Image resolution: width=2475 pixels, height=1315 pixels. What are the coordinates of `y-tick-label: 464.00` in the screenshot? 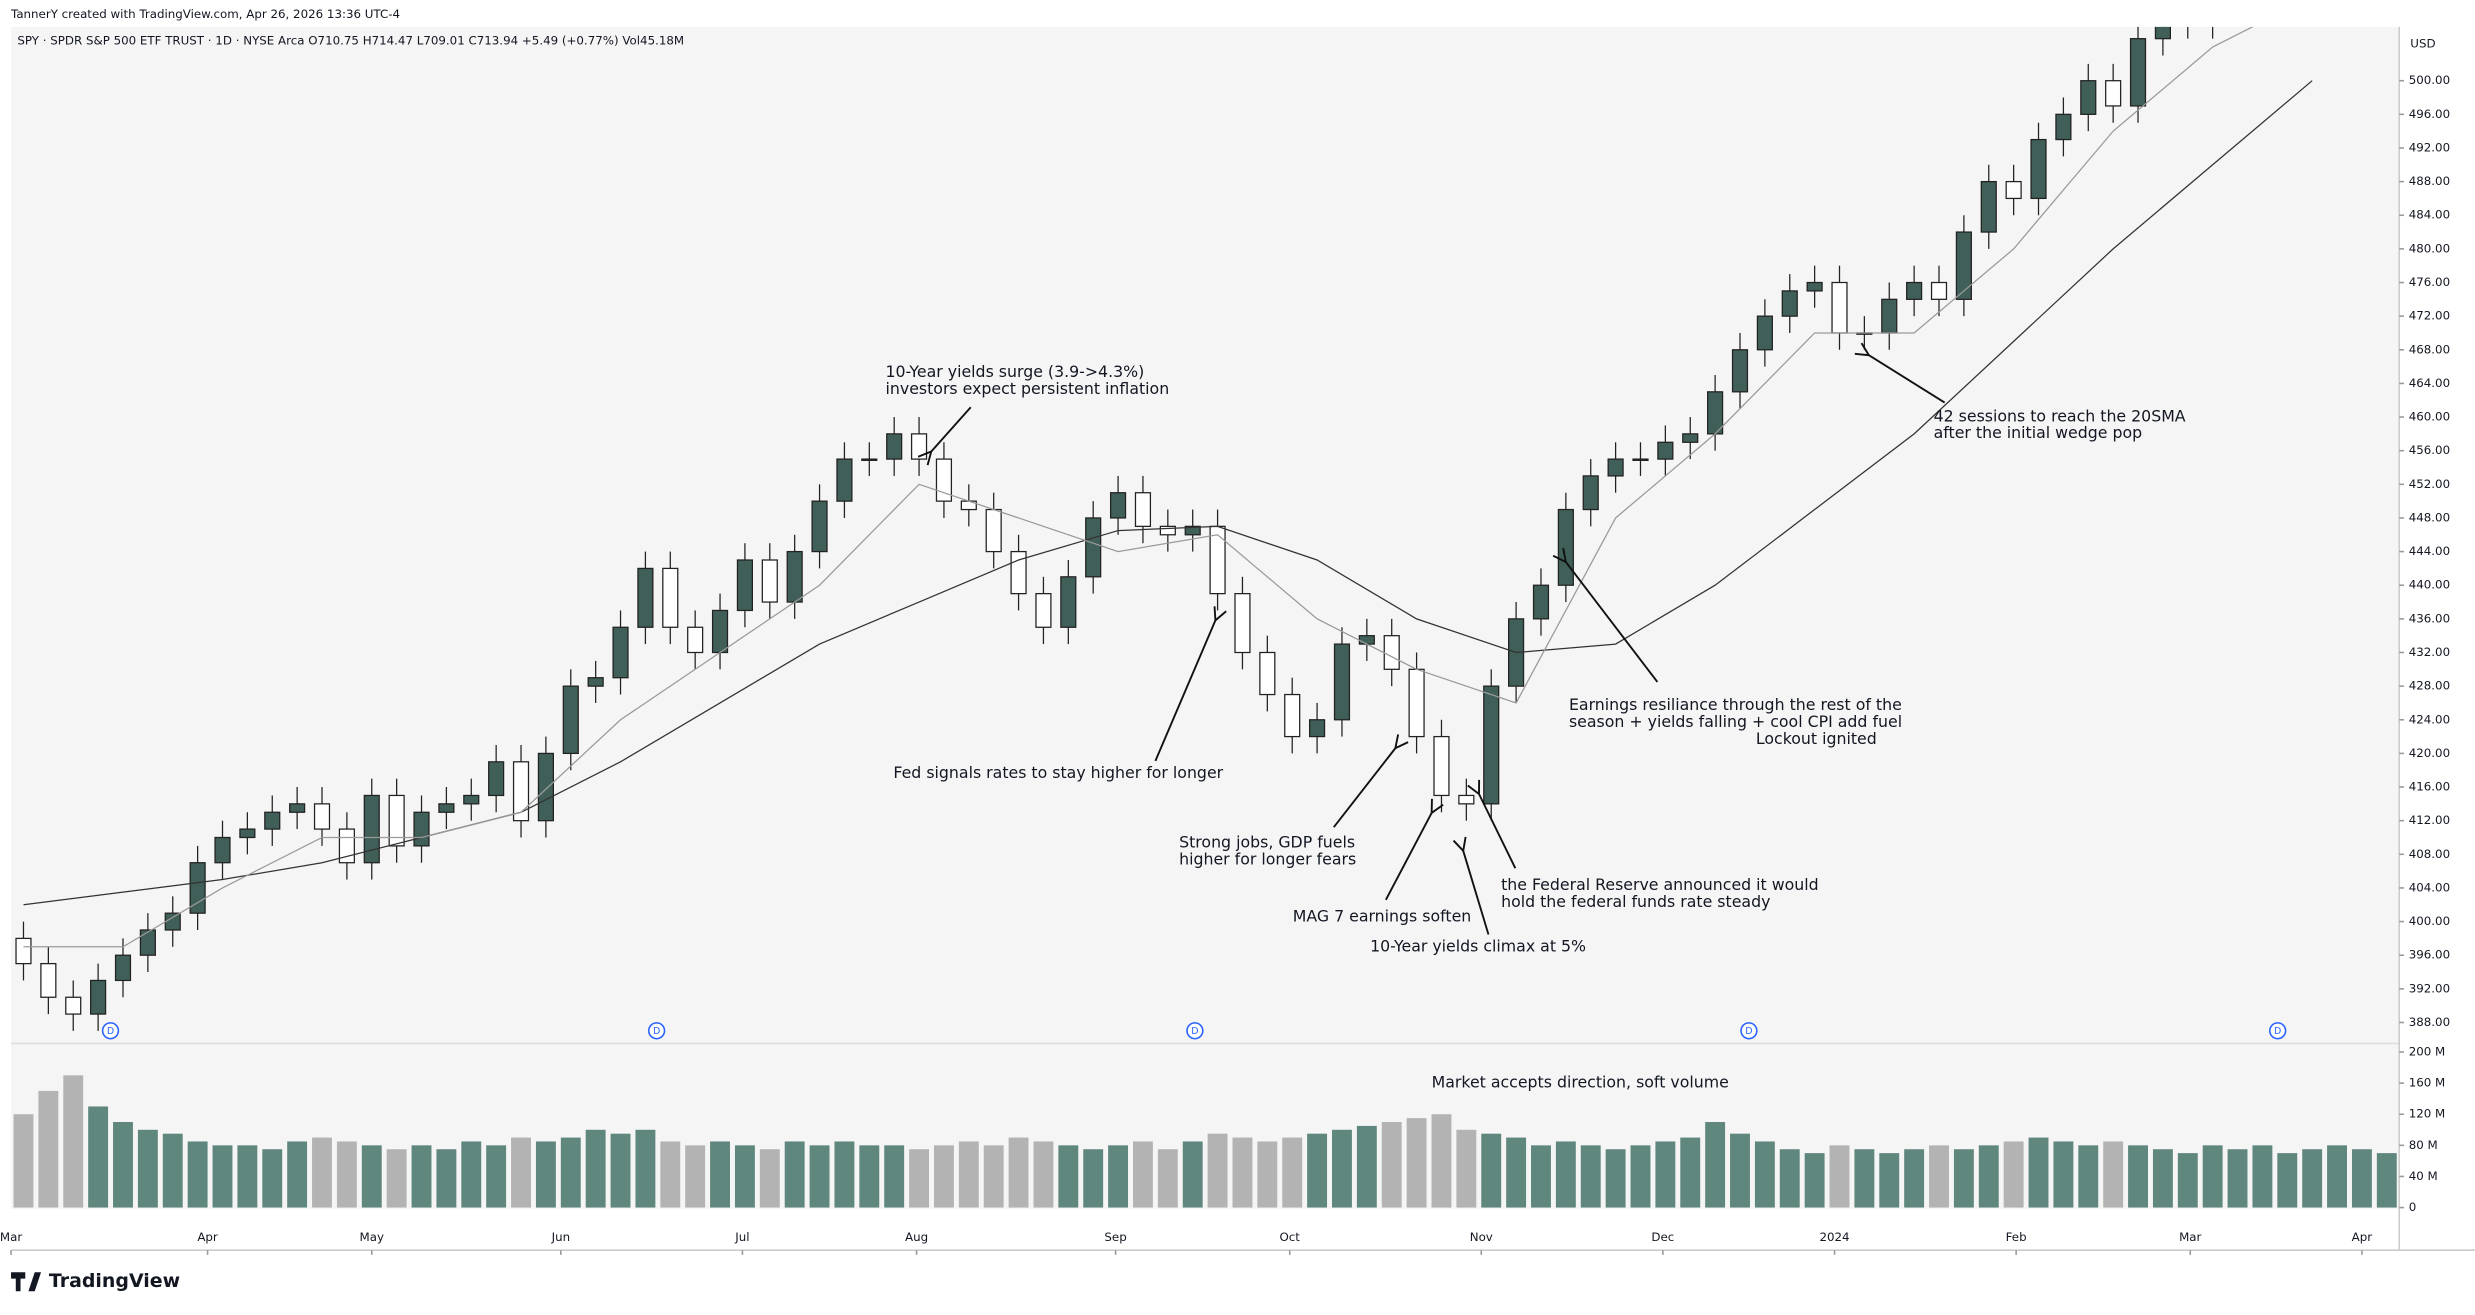 It's located at (2429, 383).